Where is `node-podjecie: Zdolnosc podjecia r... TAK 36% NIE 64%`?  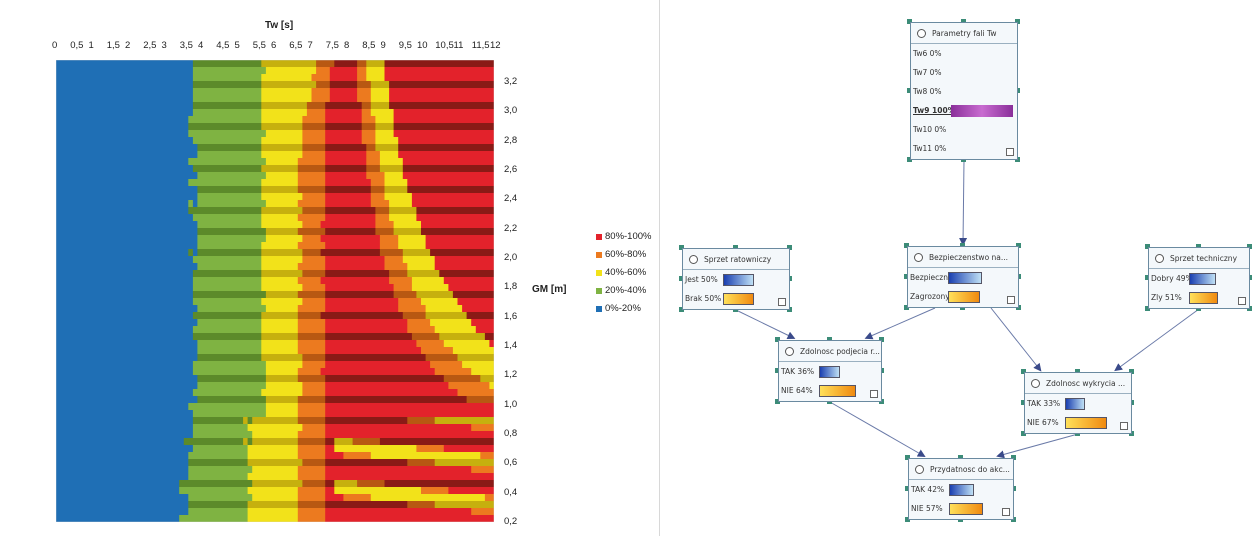 node-podjecie: Zdolnosc podjecia r... TAK 36% NIE 64% is located at coordinates (830, 371).